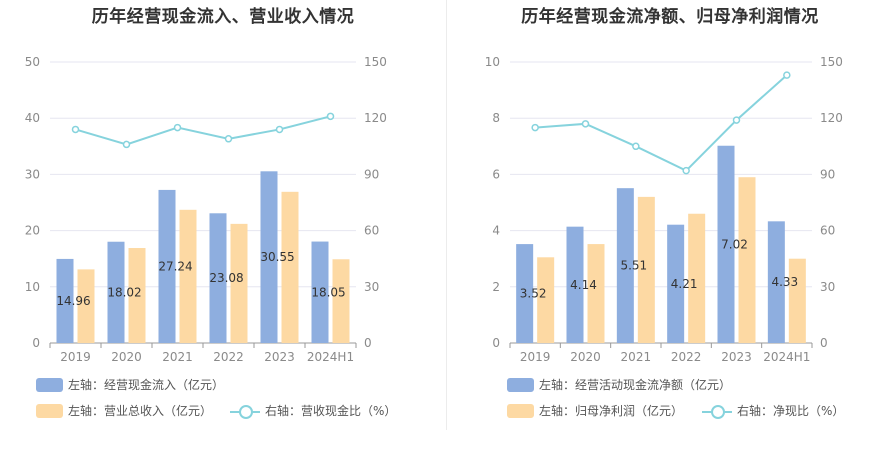  I want to click on legend-item-bar1: 左轴：经营现金流入（亿元）, so click(130, 384).